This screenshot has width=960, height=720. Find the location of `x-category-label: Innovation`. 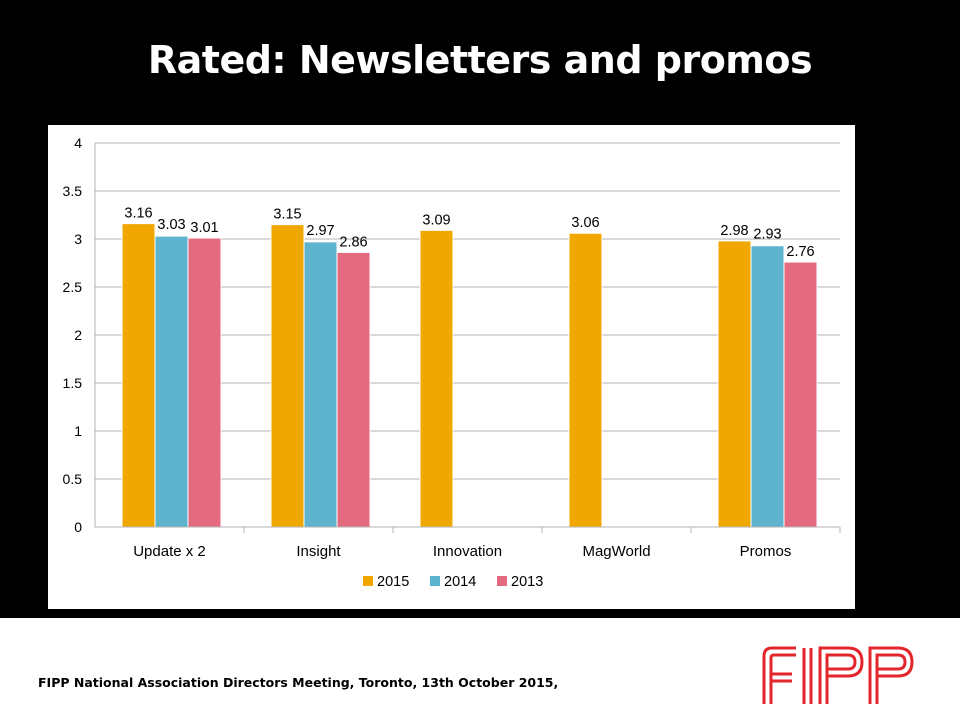

x-category-label: Innovation is located at coordinates (467, 551).